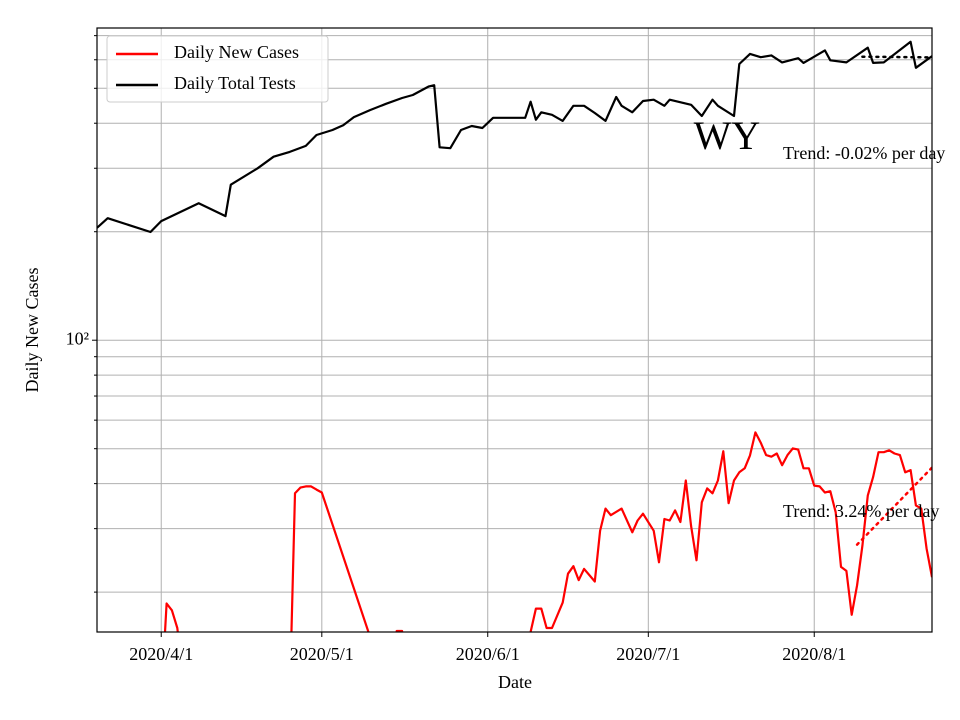  I want to click on legend-label: Daily Total Tests, so click(235, 83).